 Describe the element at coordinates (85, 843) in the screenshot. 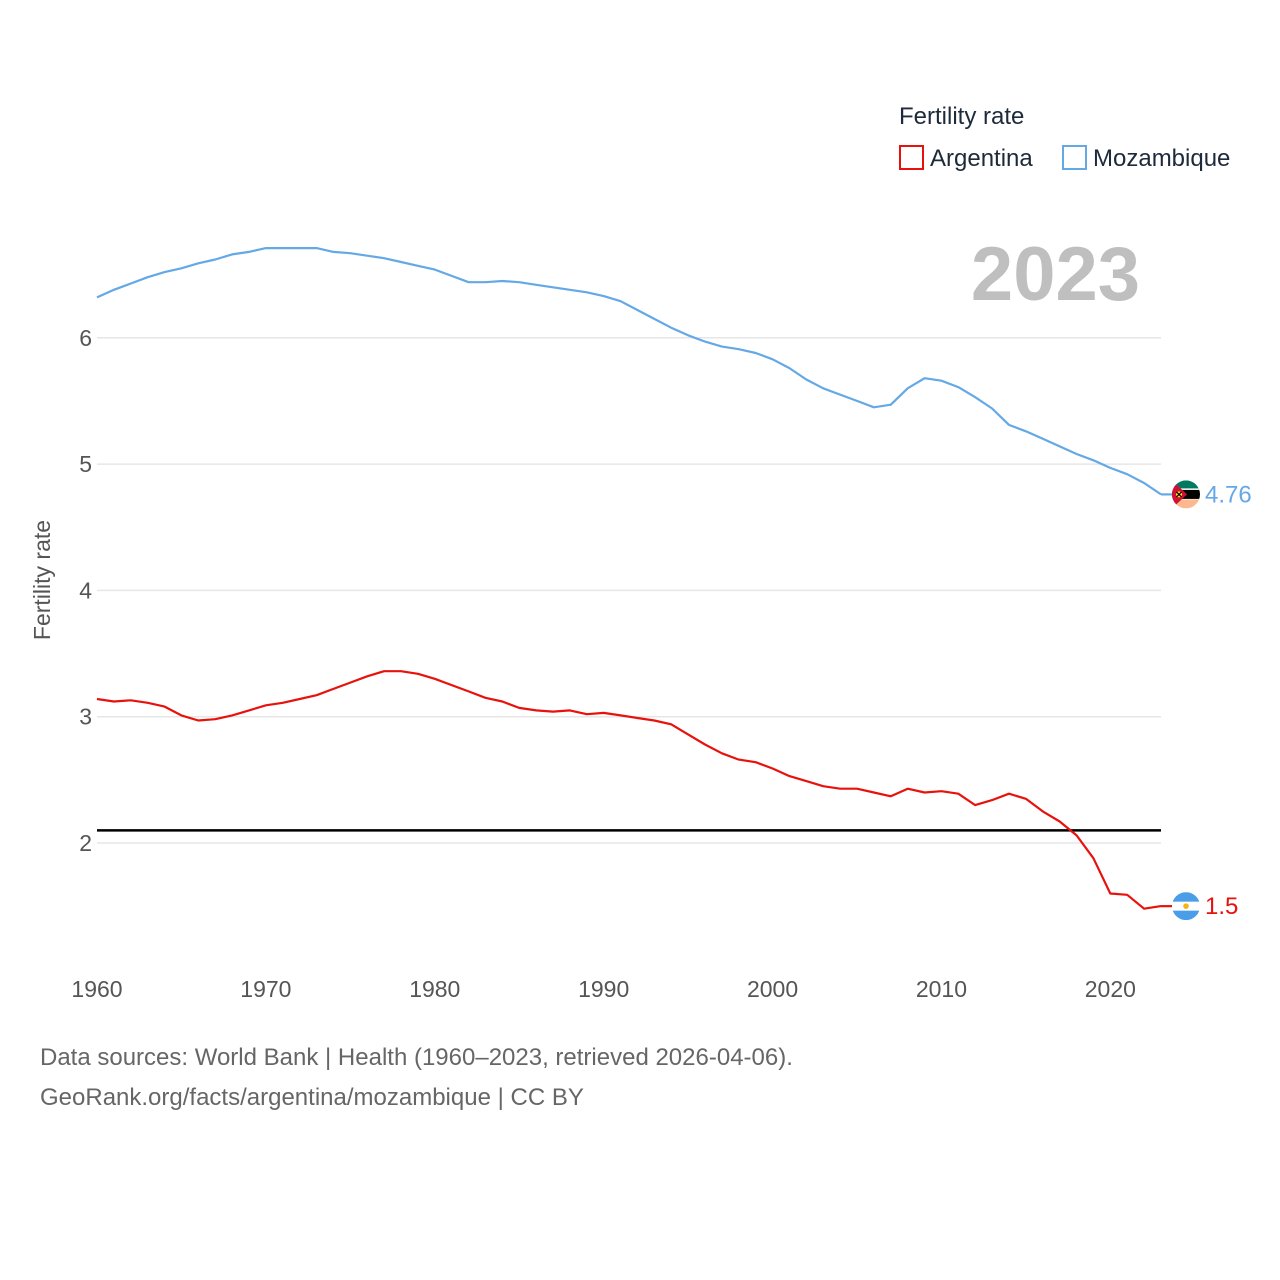

I see `y-tick-label-2: 2` at that location.